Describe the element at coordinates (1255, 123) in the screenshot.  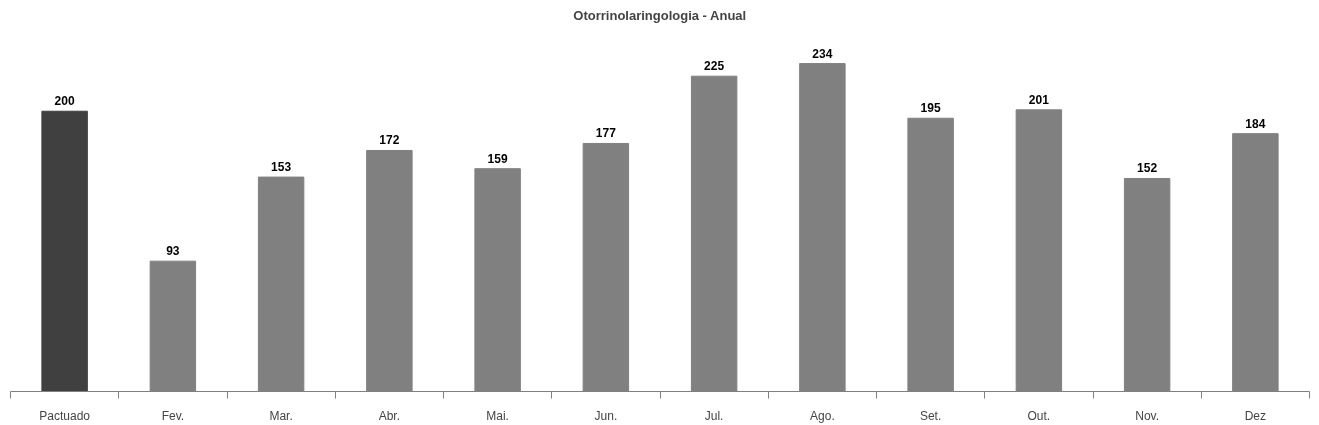
I see `data-label: 184` at that location.